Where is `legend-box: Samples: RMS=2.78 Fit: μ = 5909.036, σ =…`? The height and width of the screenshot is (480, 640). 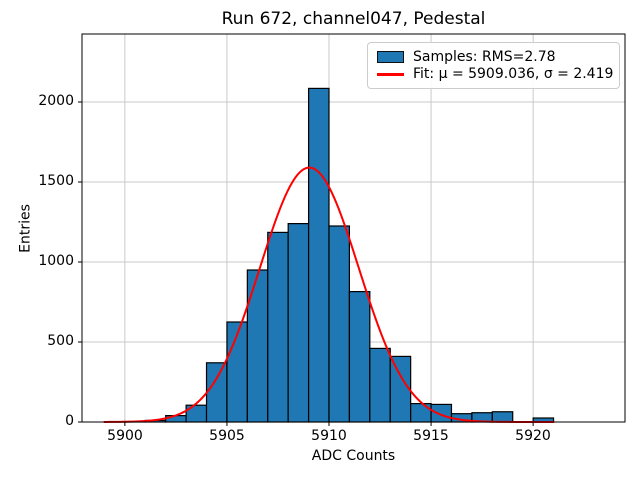 legend-box: Samples: RMS=2.78 Fit: μ = 5909.036, σ =… is located at coordinates (493, 65).